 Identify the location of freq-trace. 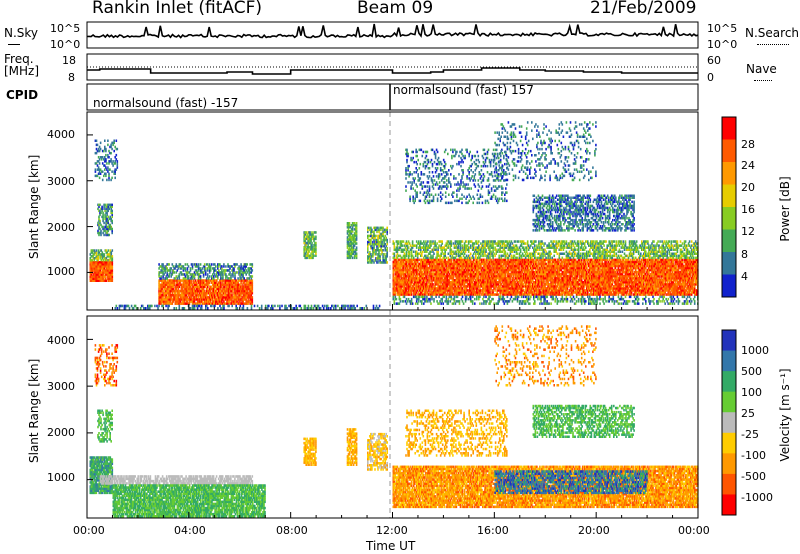
(392, 70).